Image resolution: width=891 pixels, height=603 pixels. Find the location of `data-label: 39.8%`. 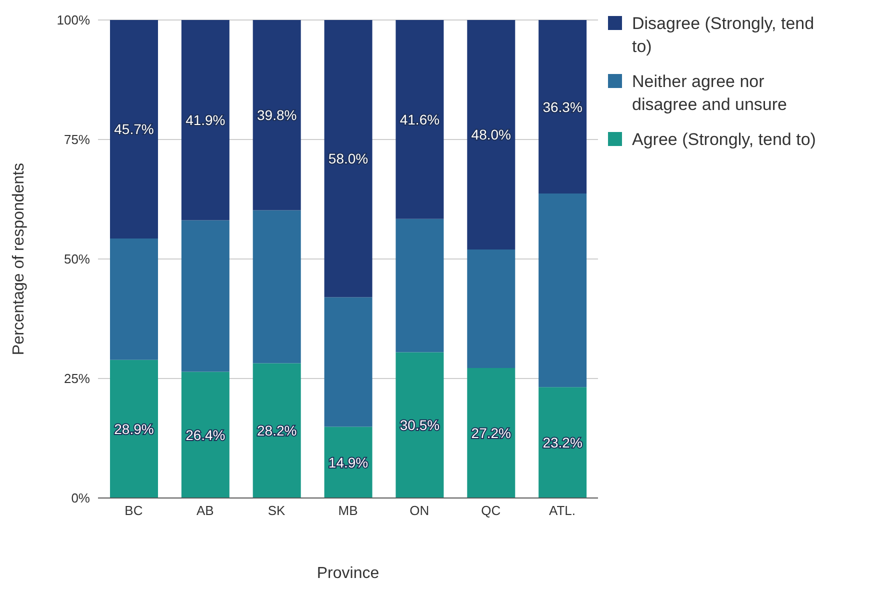

data-label: 39.8% is located at coordinates (277, 115).